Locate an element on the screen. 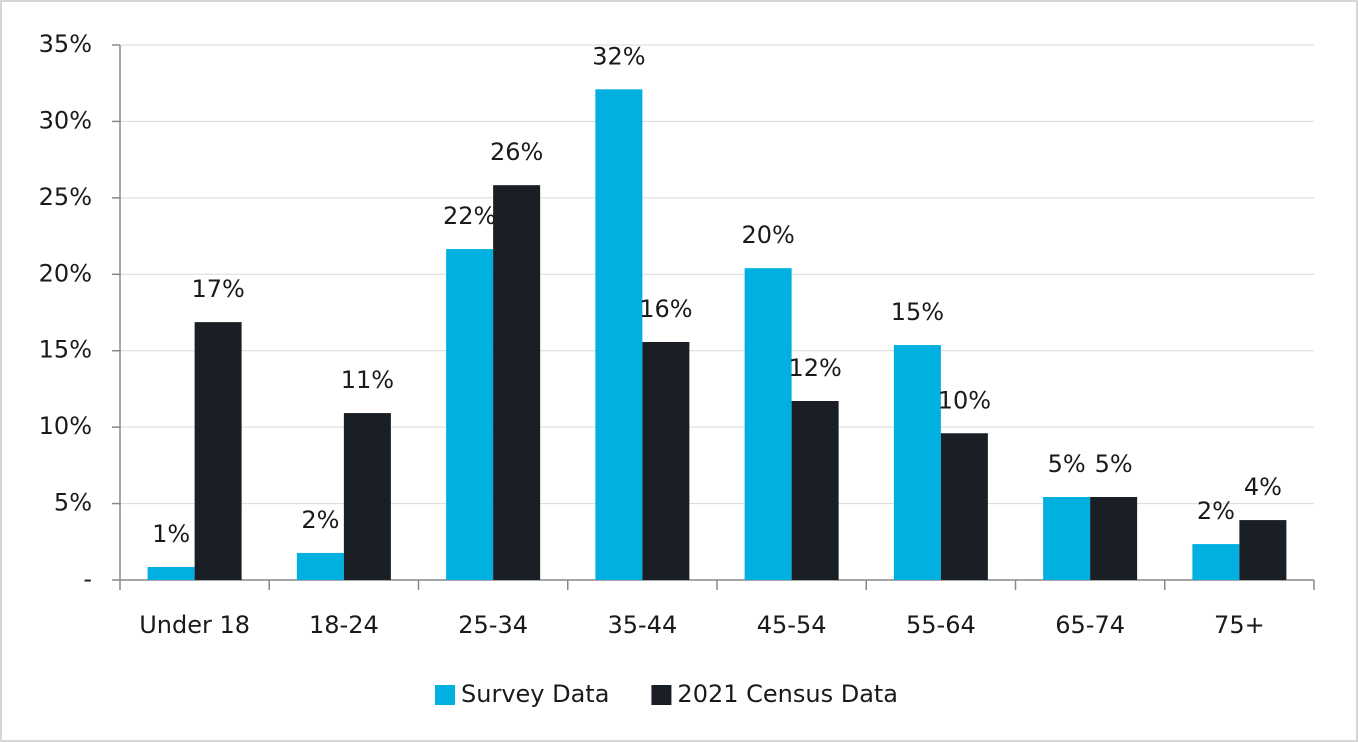 The image size is (1358, 742). y-tick-label: - is located at coordinates (87, 579).